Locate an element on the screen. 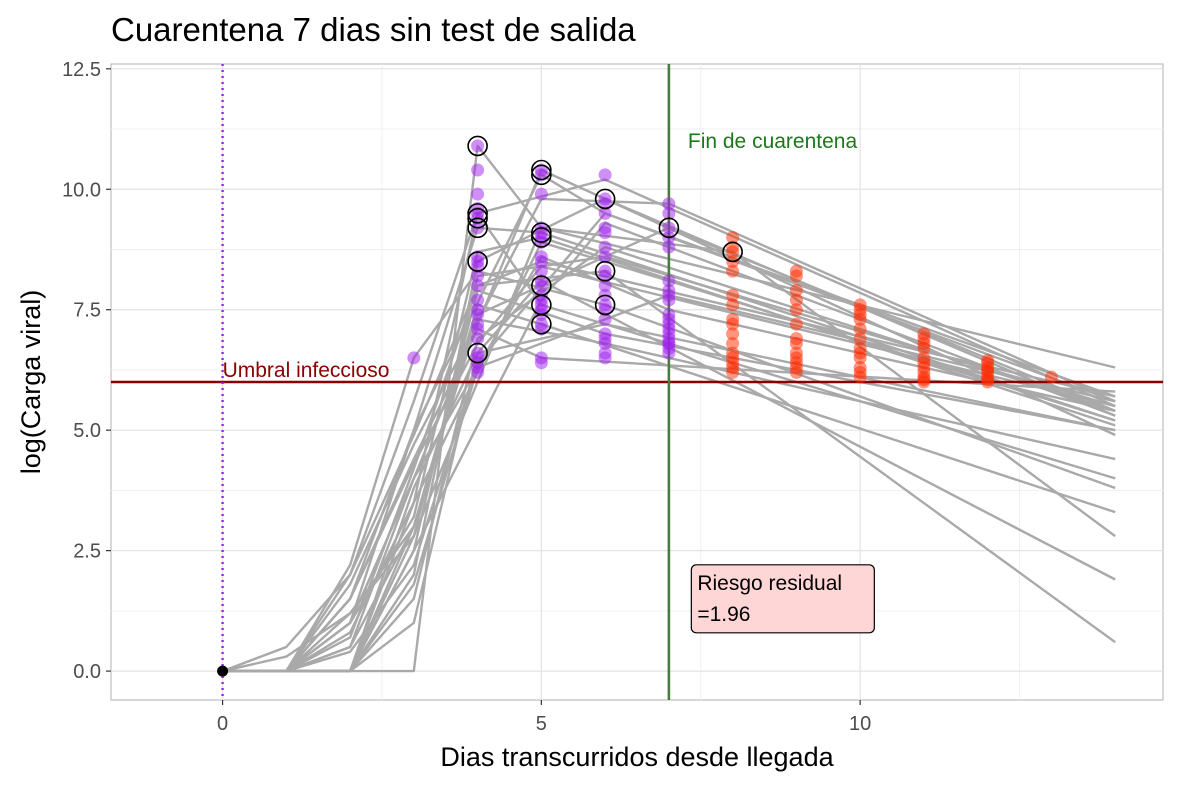  y-axis-ticks: 0.0 2.5 5.0 7.5 10.0 12.5 is located at coordinates (86, 371).